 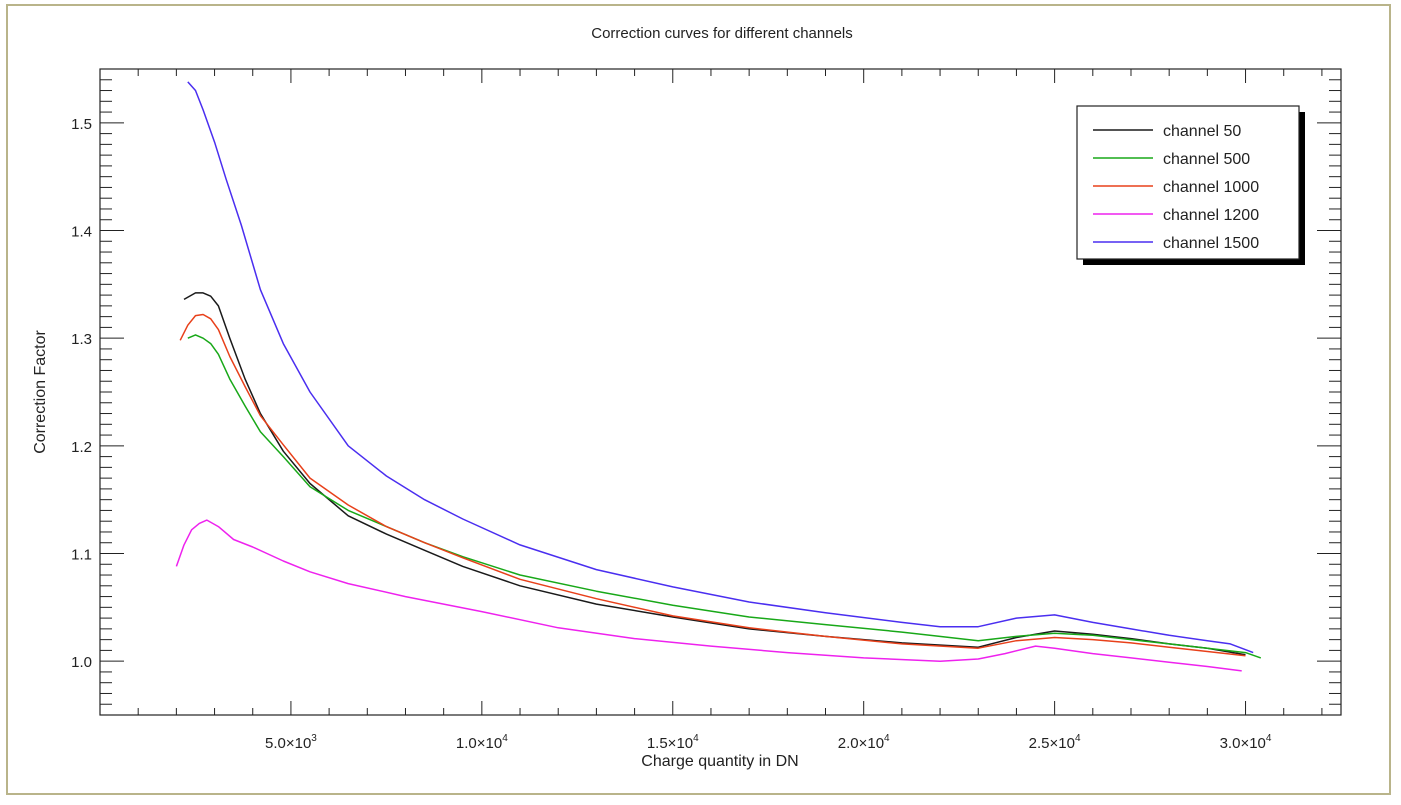 I want to click on legend-label: channel 1500, so click(x=1211, y=243).